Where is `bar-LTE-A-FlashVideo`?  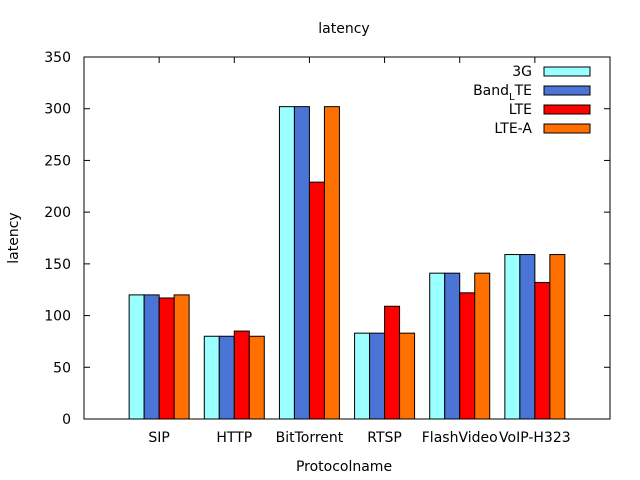
bar-LTE-A-FlashVideo is located at coordinates (482, 346).